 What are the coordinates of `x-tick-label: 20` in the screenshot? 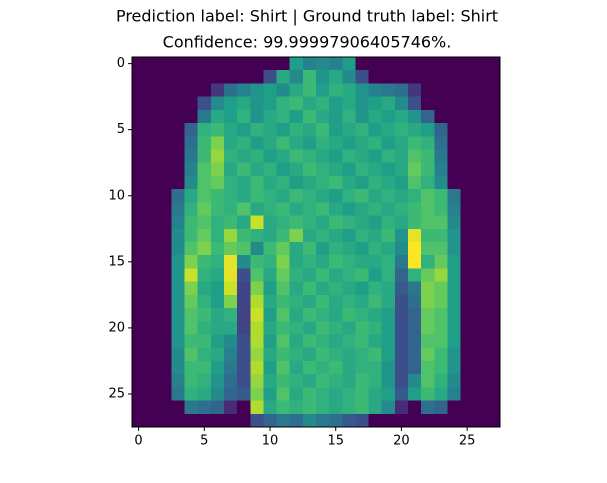 It's located at (401, 441).